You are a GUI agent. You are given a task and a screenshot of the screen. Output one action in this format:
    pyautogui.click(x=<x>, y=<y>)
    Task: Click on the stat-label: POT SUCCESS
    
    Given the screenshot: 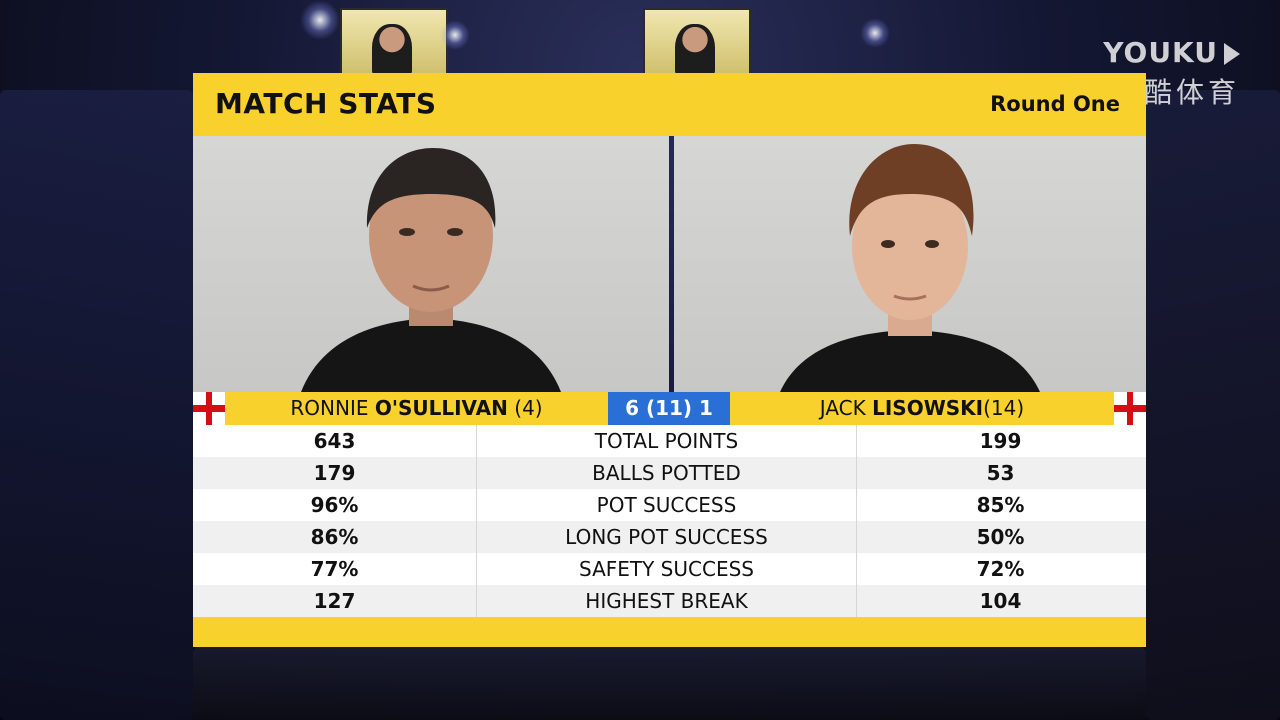 What is the action you would take?
    pyautogui.click(x=666, y=505)
    